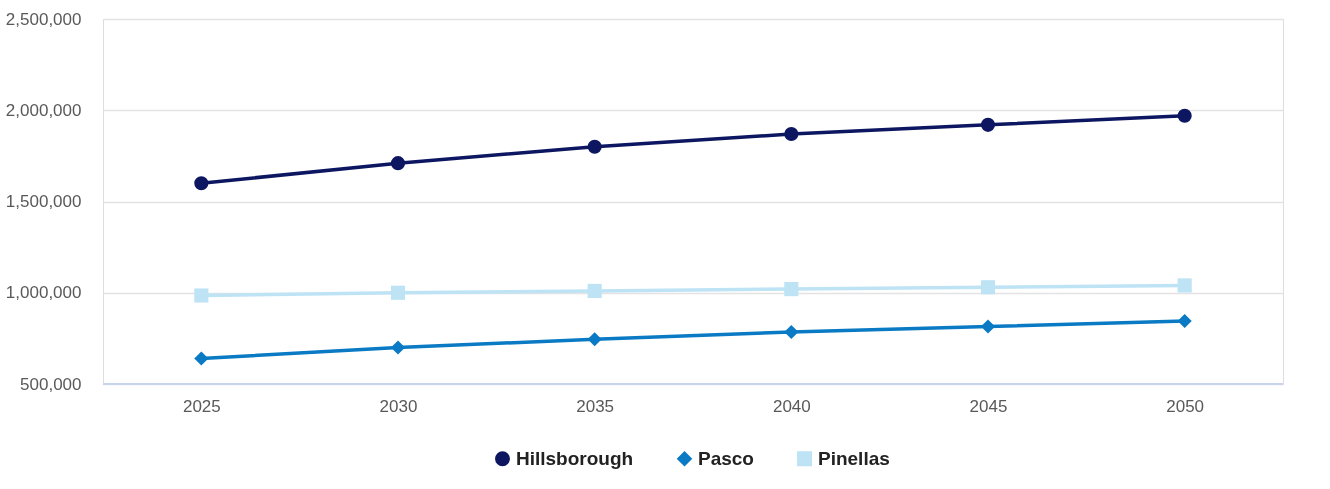  What do you see at coordinates (398, 406) in the screenshot?
I see `x-tick-label: 2030` at bounding box center [398, 406].